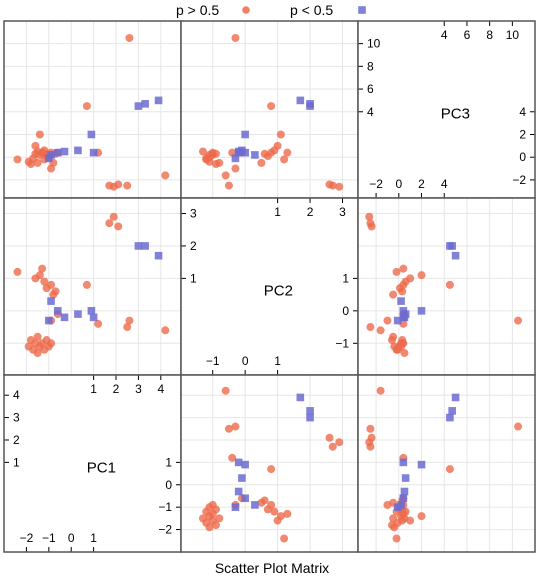 The width and height of the screenshot is (545, 579). What do you see at coordinates (513, 35) in the screenshot?
I see `tick-label: 10` at bounding box center [513, 35].